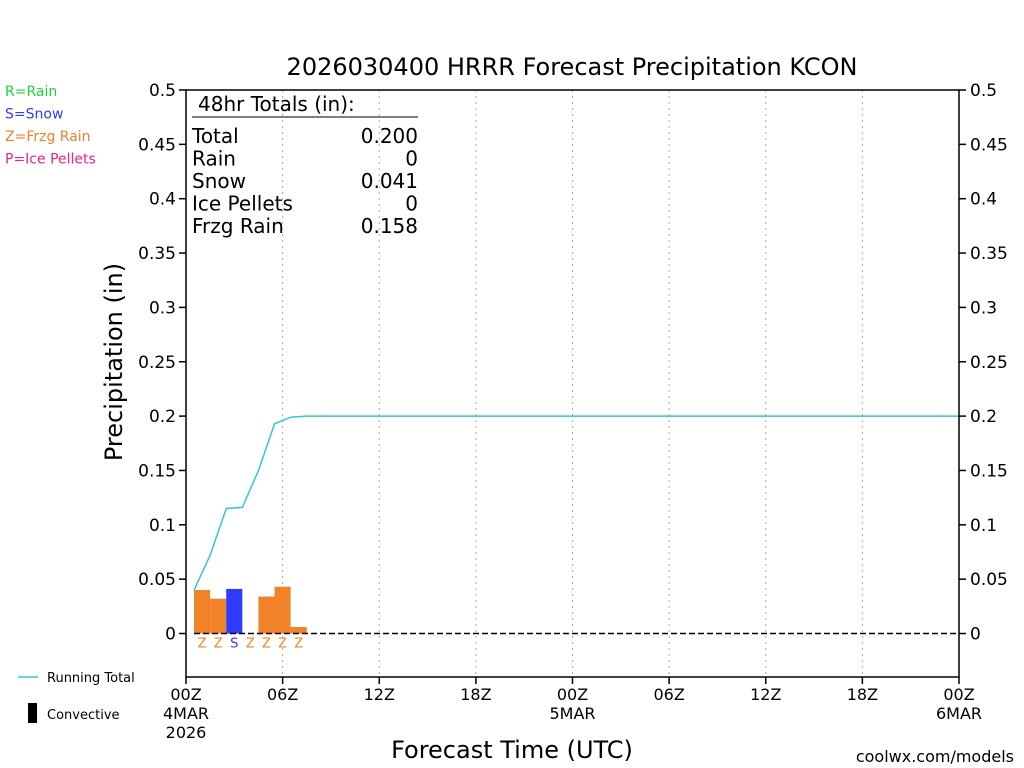 The image size is (1024, 768). What do you see at coordinates (989, 363) in the screenshot?
I see `ytick-label-right-5: 0.25` at bounding box center [989, 363].